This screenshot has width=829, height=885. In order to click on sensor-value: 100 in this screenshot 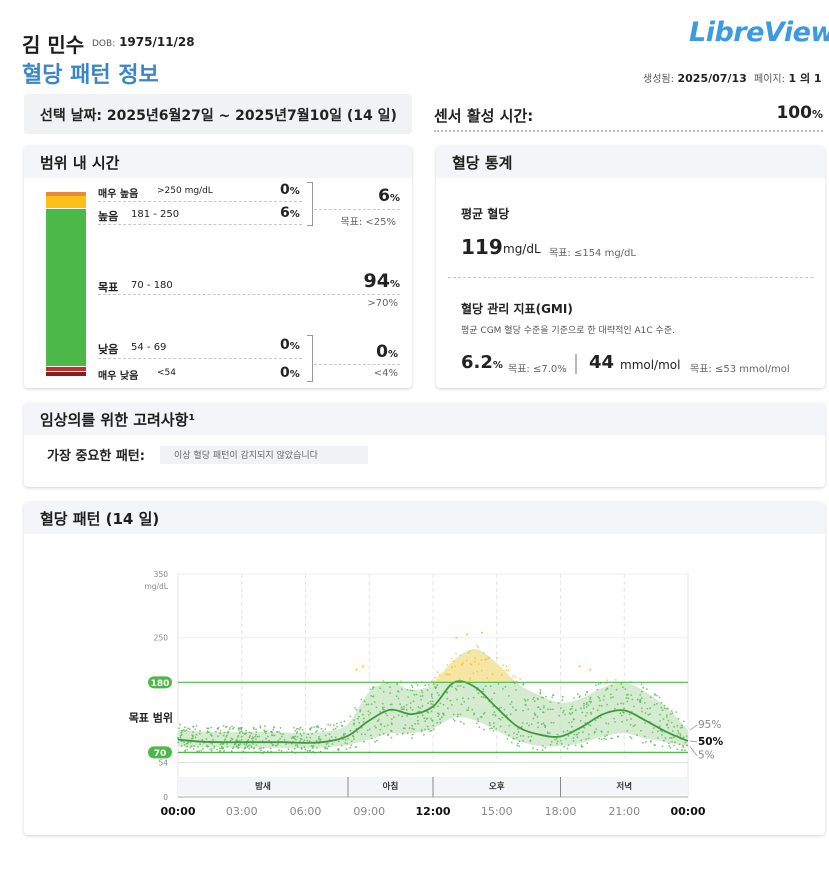, I will do `click(794, 113)`.